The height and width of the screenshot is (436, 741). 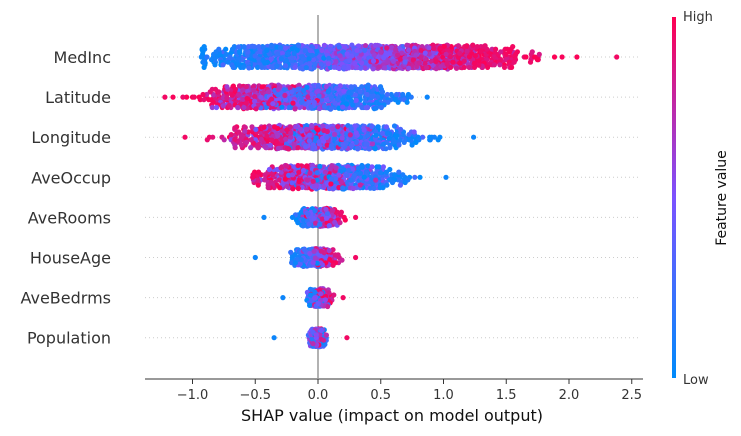 I want to click on feature-label: HouseAge, so click(x=70, y=258).